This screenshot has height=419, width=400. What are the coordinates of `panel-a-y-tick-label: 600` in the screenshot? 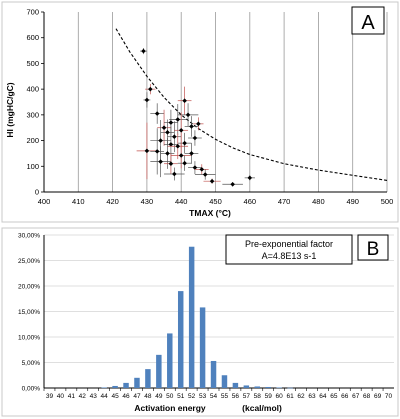 It's located at (32, 37).